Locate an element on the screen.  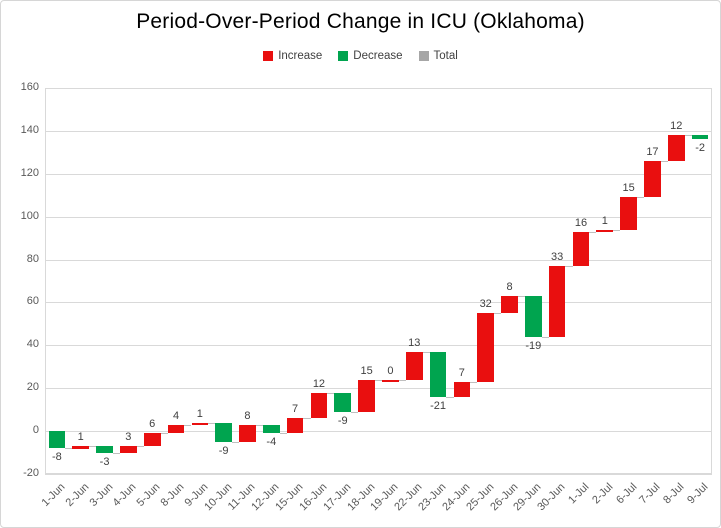
bar-value-label-23-Jun: -21 is located at coordinates (438, 405).